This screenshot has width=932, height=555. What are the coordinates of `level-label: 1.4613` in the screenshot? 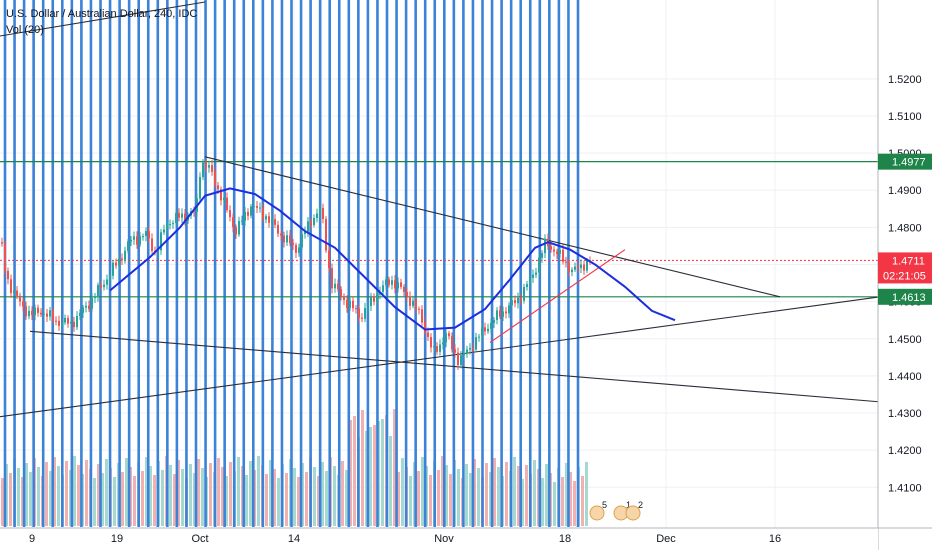 It's located at (909, 298).